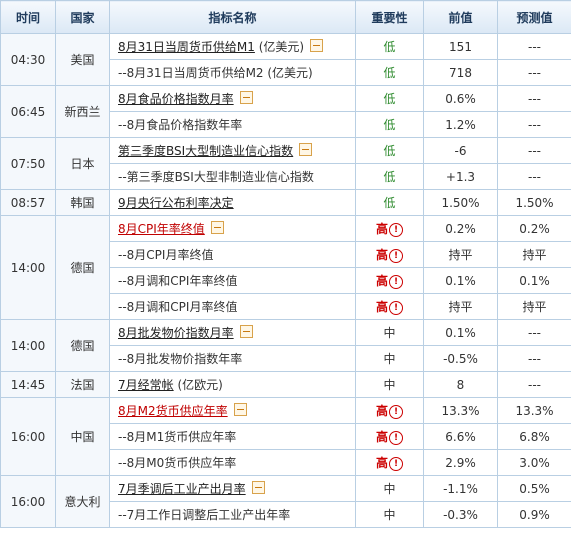 The image size is (571, 535). I want to click on event-country: 中国, so click(82, 436).